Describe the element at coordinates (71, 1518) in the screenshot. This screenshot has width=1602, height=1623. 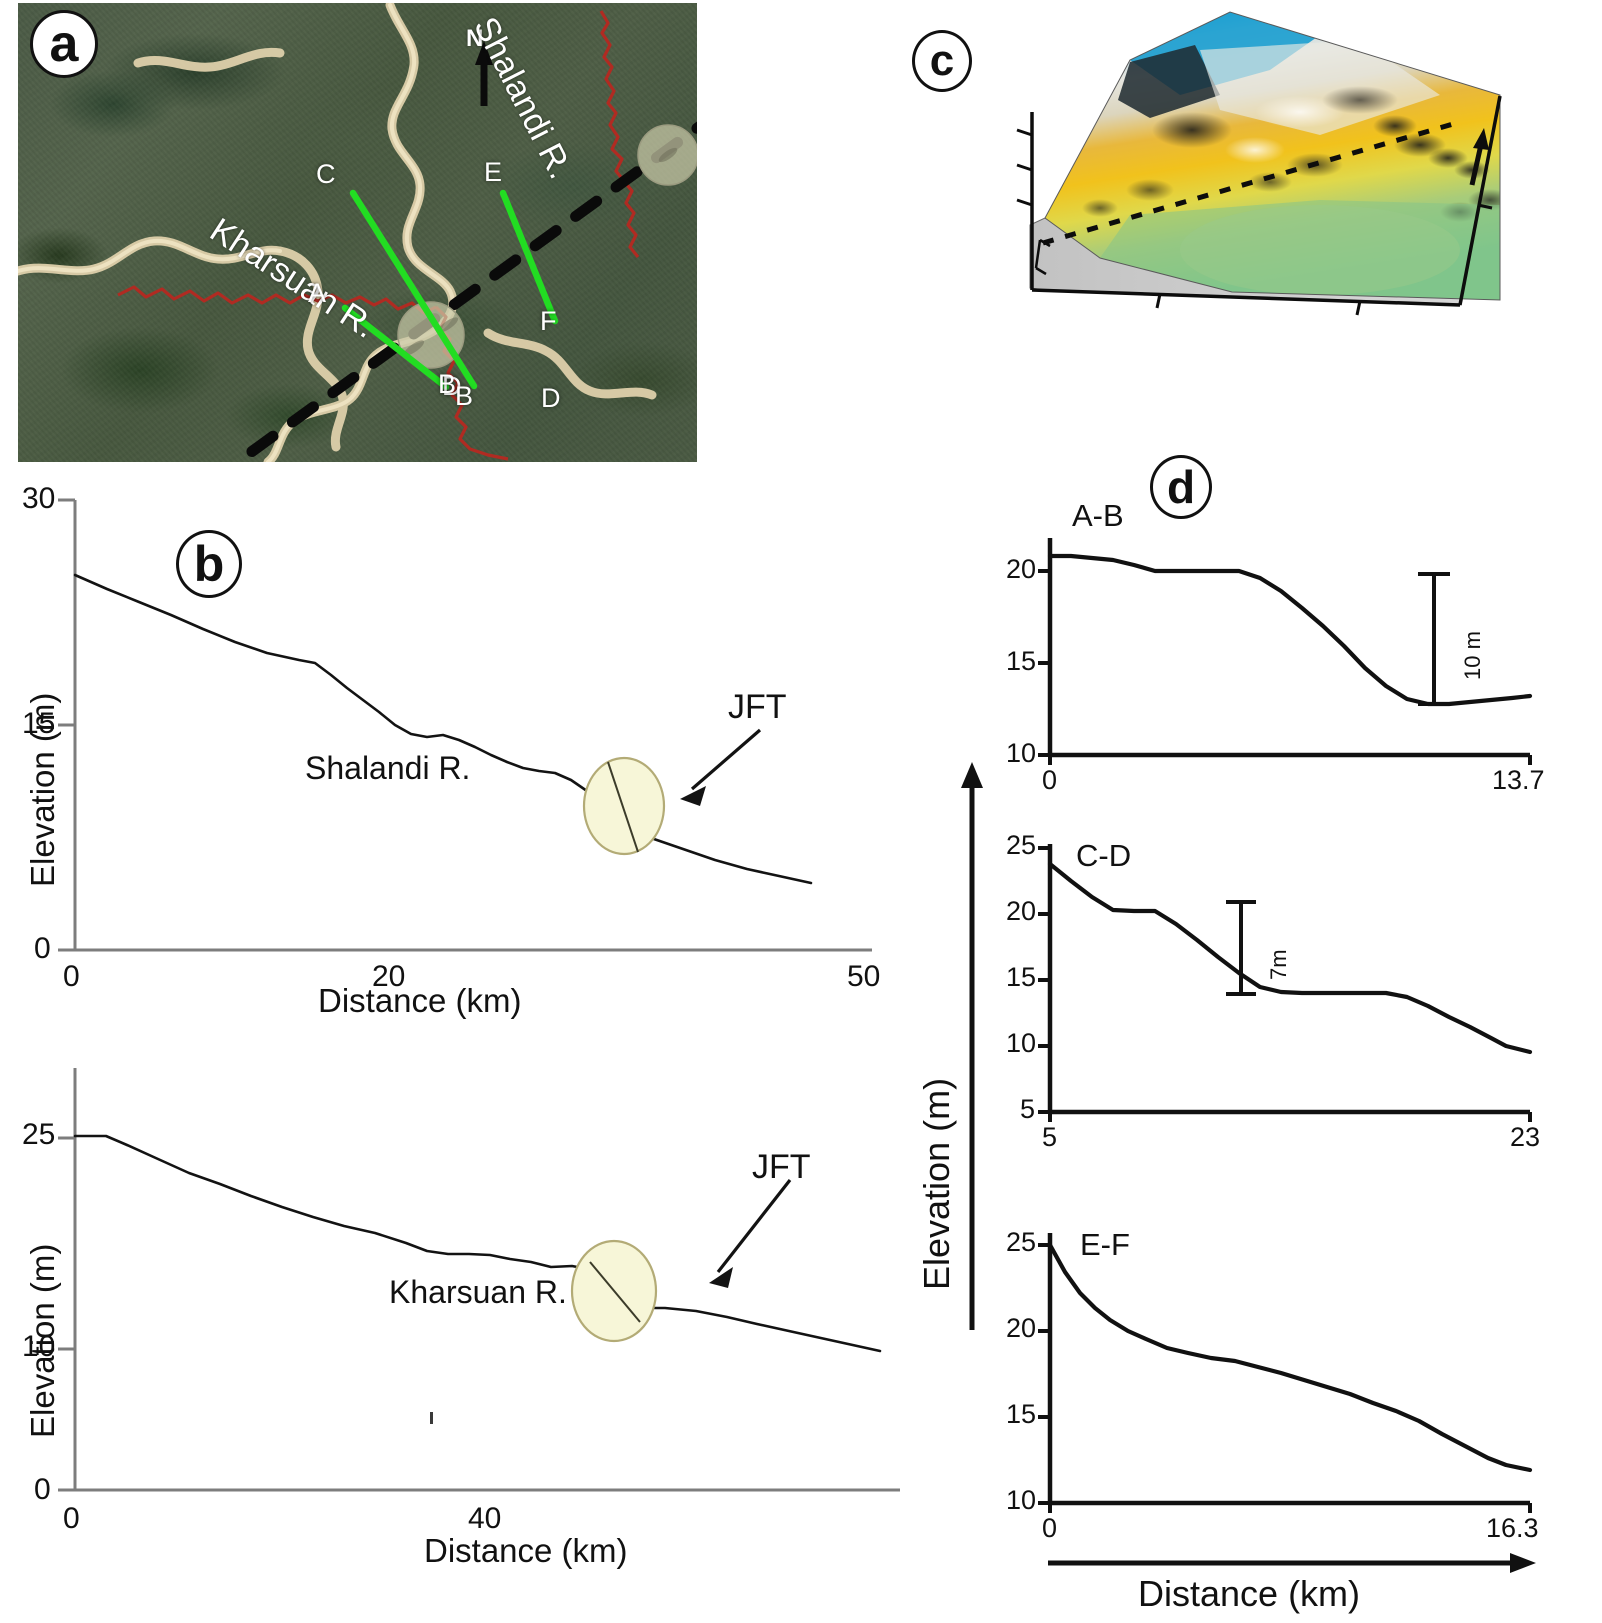
I see `kharsuan-xtick-0: 0` at that location.